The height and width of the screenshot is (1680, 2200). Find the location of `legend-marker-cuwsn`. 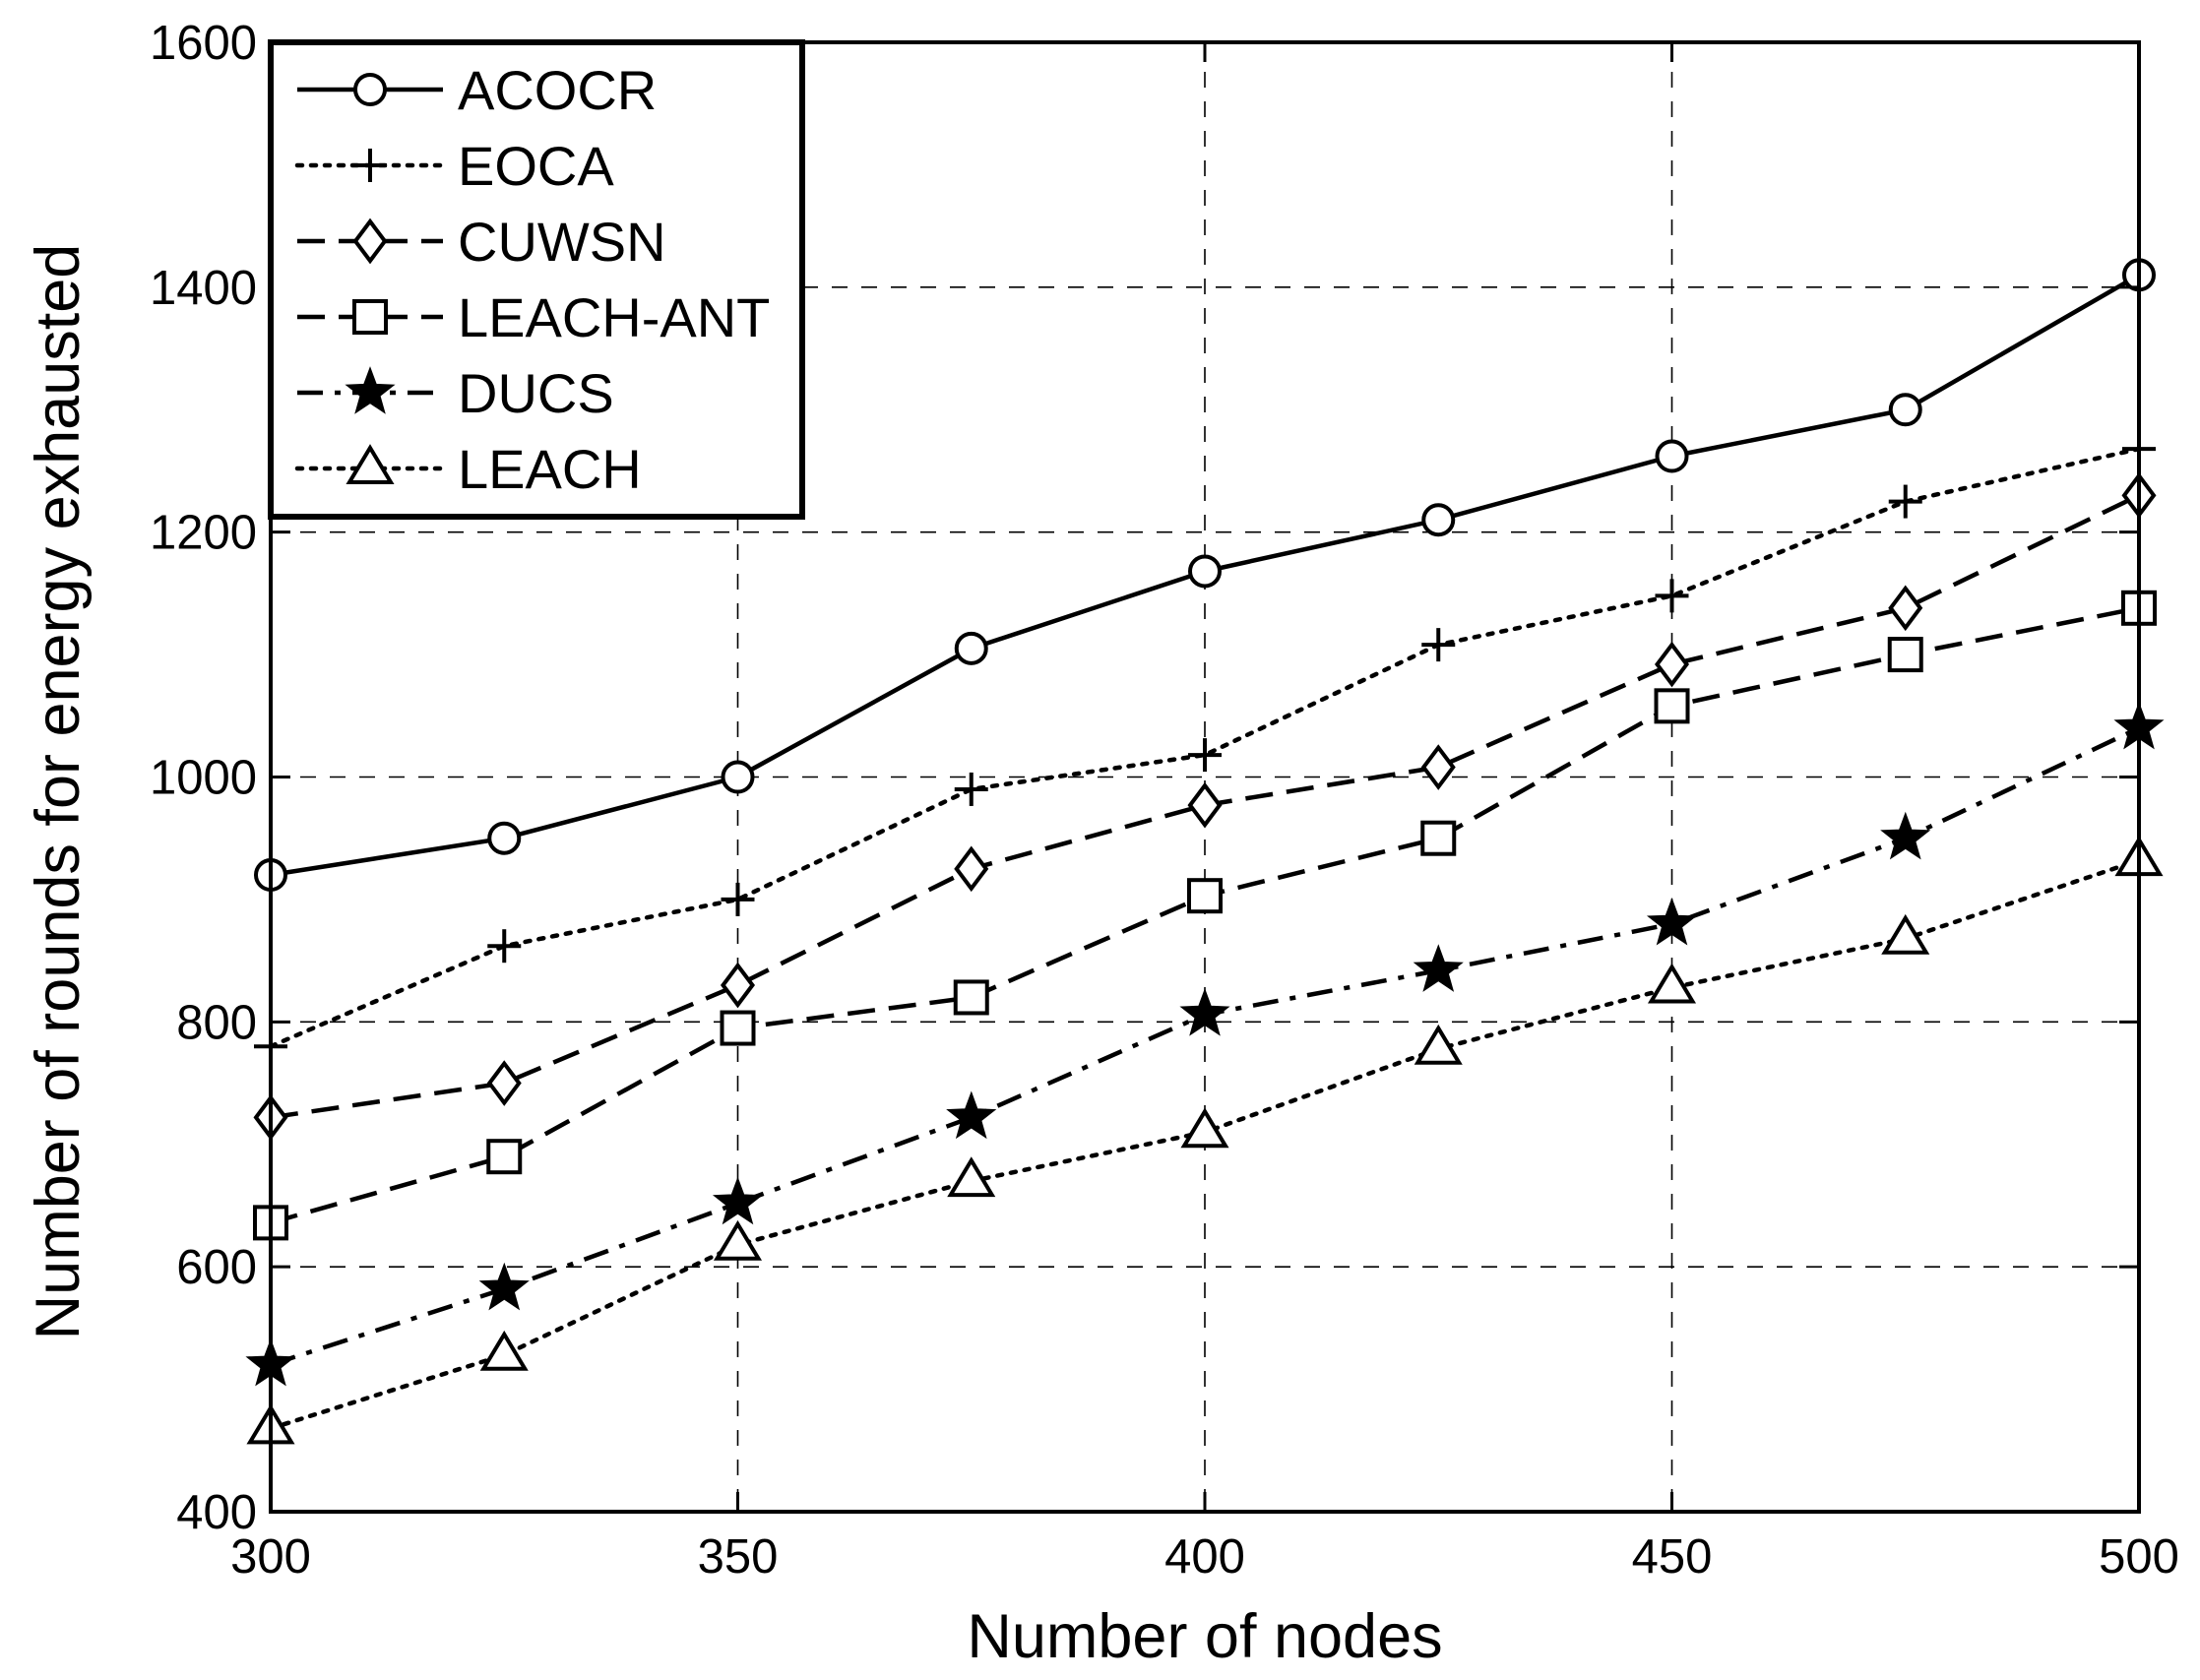

legend-marker-cuwsn is located at coordinates (370, 241).